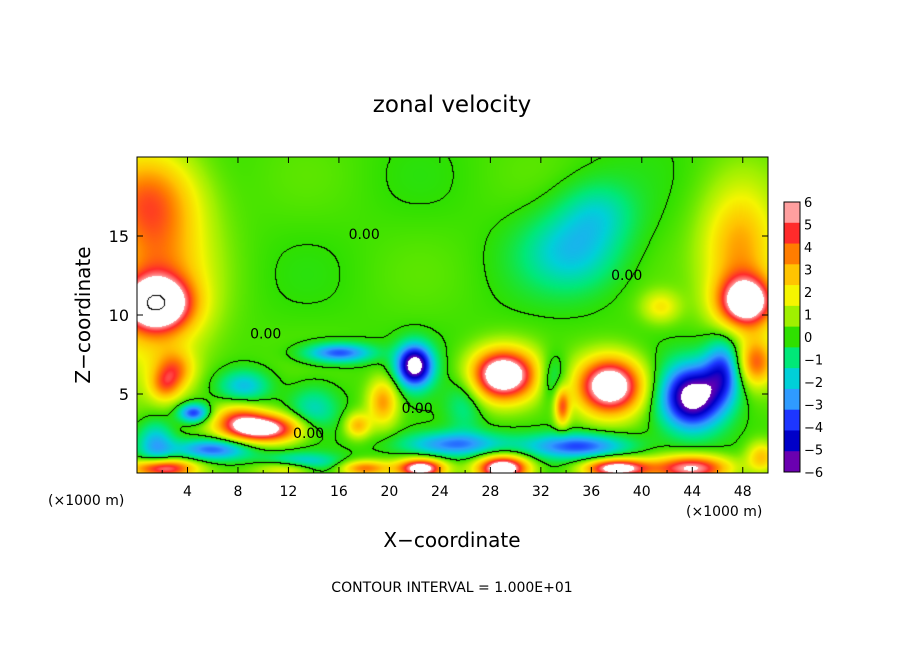  Describe the element at coordinates (451, 540) in the screenshot. I see `x-axis-label: X−coordinate` at that location.